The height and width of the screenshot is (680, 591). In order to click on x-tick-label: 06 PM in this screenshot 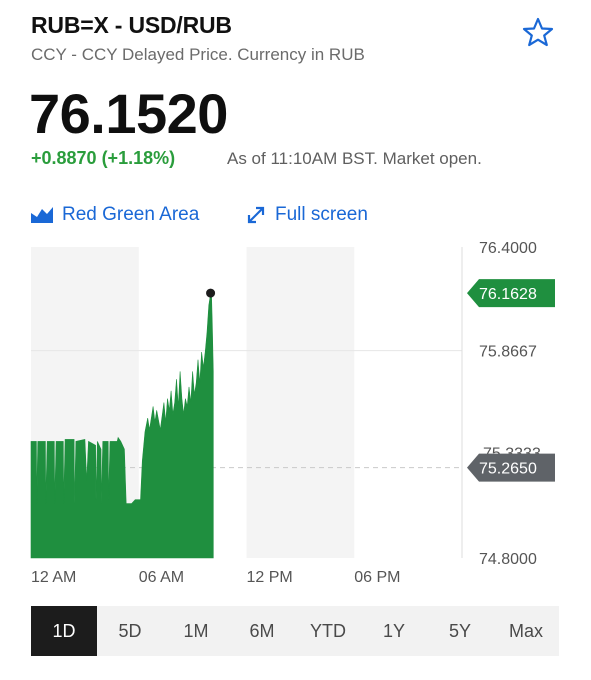, I will do `click(377, 577)`.